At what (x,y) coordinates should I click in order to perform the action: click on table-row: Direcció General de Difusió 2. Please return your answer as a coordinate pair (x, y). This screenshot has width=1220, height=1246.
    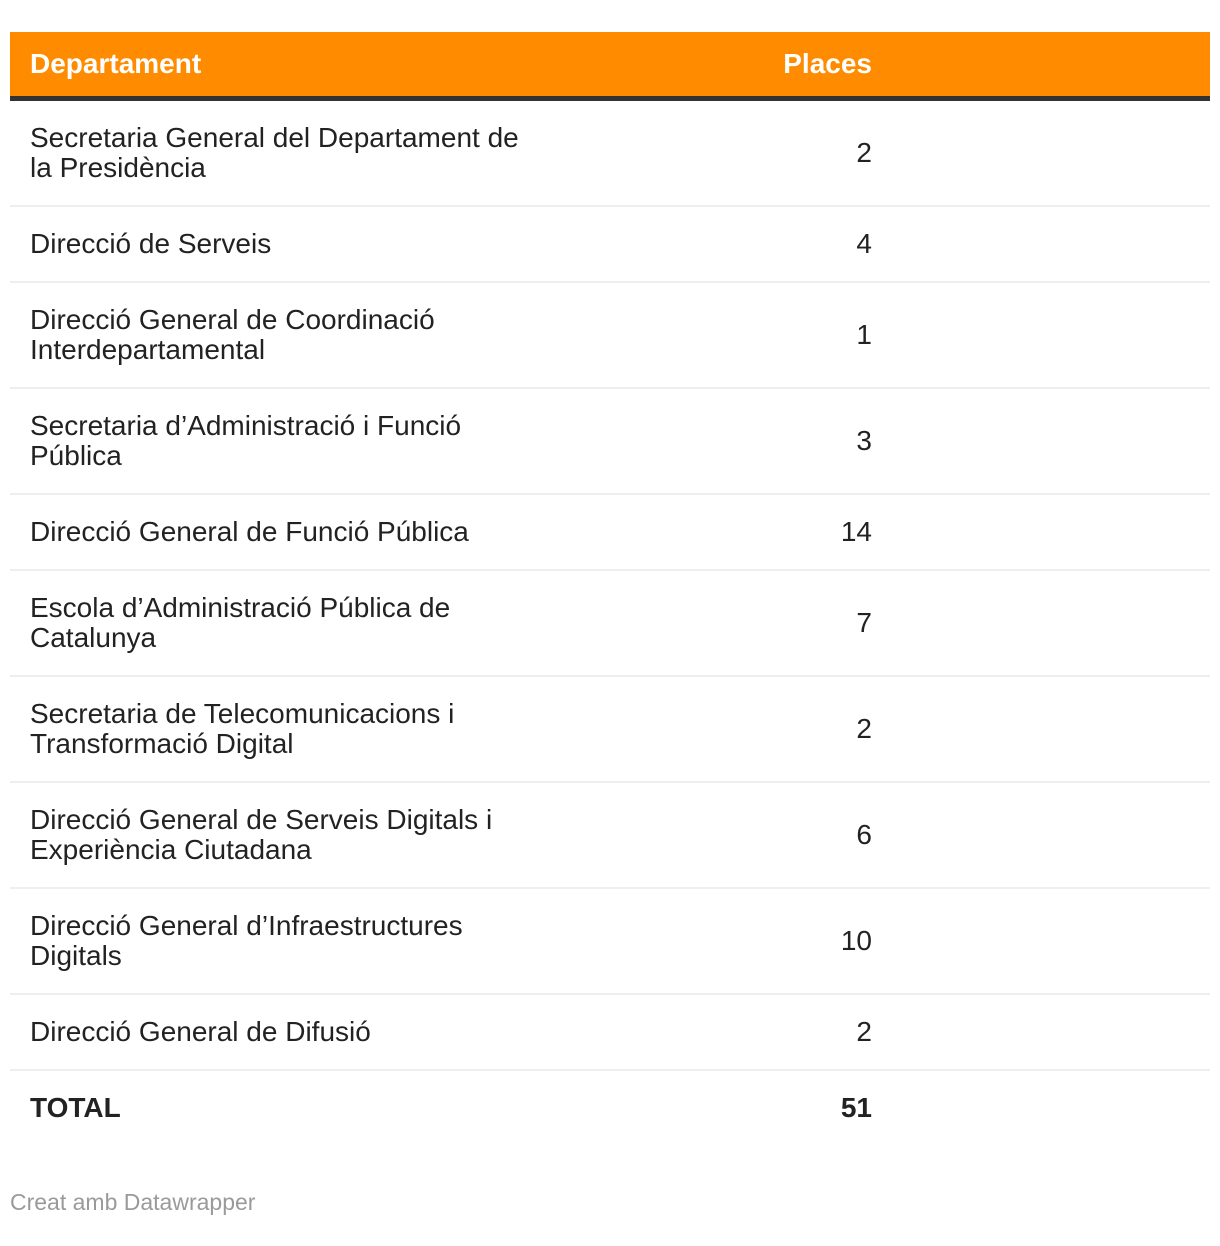
    Looking at the image, I should click on (610, 1032).